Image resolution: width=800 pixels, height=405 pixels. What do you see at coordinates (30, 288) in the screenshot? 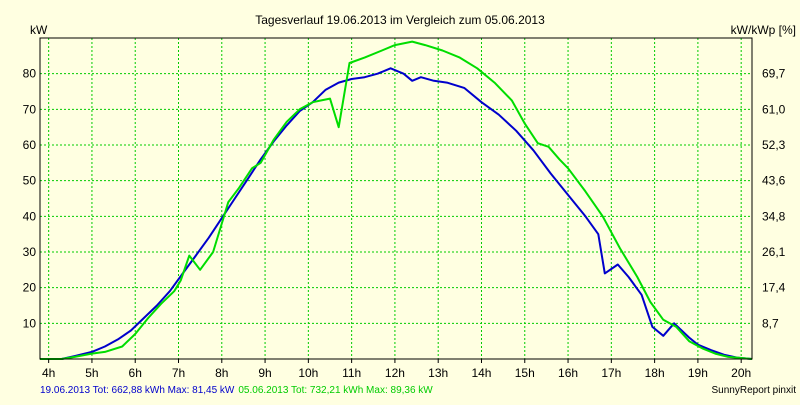
I see `y-tick-label-left: 20` at bounding box center [30, 288].